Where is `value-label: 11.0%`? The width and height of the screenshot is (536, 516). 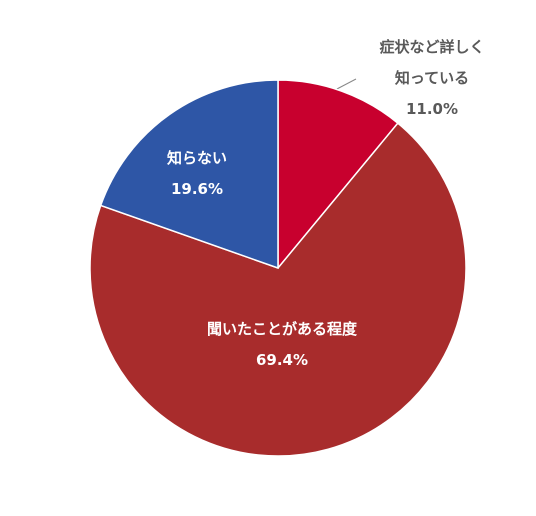
value-label: 11.0% is located at coordinates (432, 109).